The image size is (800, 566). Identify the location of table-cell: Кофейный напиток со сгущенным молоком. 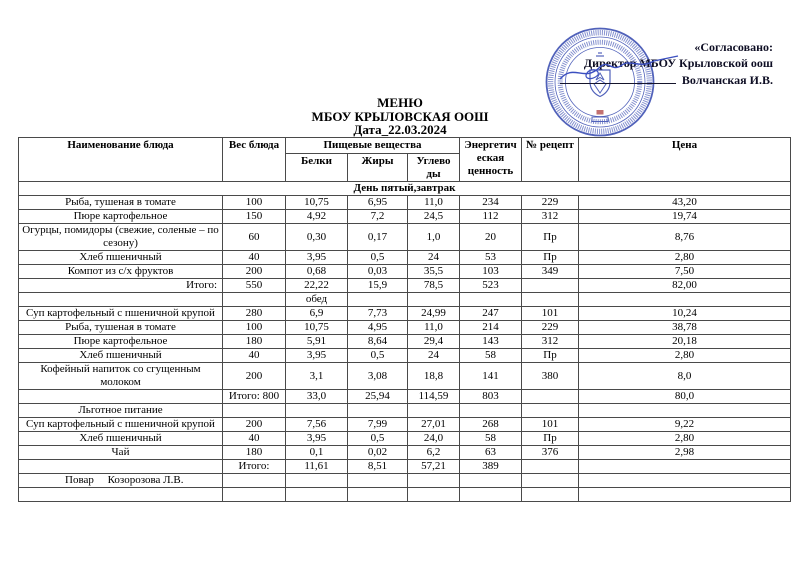
(120, 376).